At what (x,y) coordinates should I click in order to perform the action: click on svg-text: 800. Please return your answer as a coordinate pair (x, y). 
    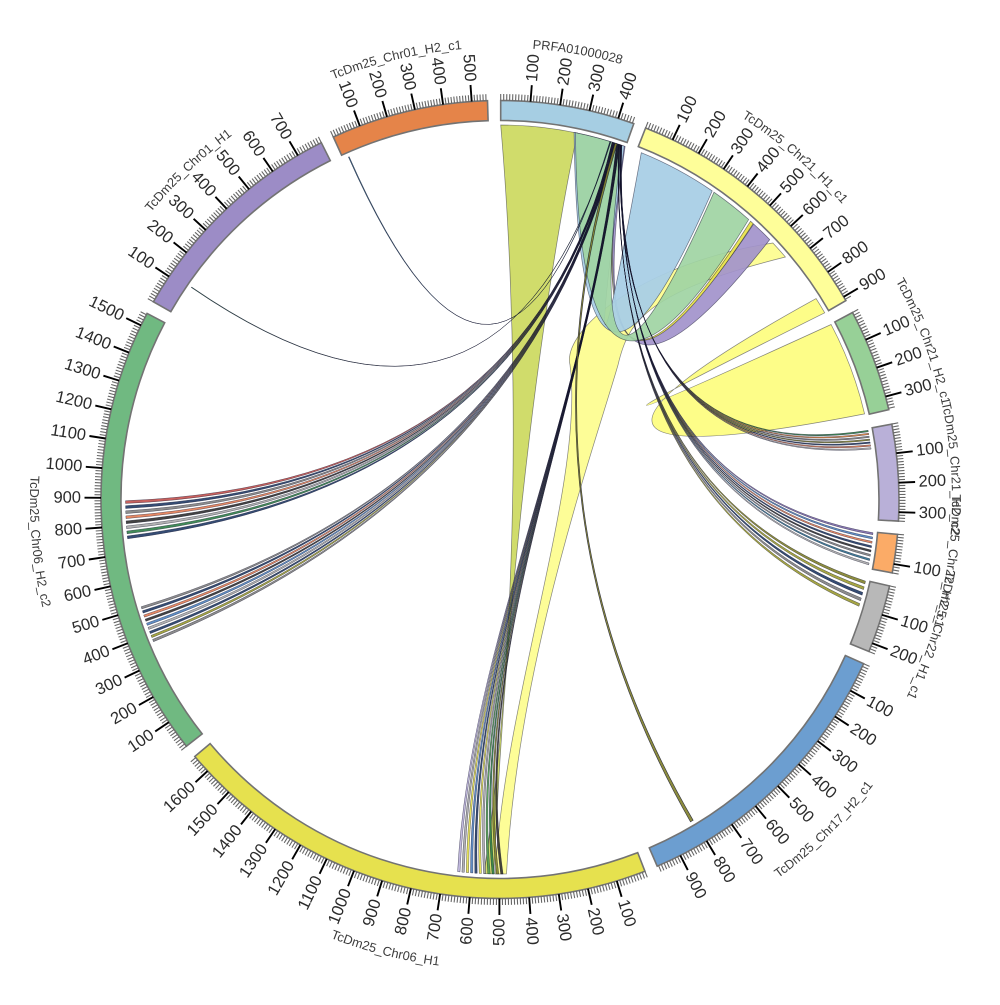
    Looking at the image, I should click on (68, 530).